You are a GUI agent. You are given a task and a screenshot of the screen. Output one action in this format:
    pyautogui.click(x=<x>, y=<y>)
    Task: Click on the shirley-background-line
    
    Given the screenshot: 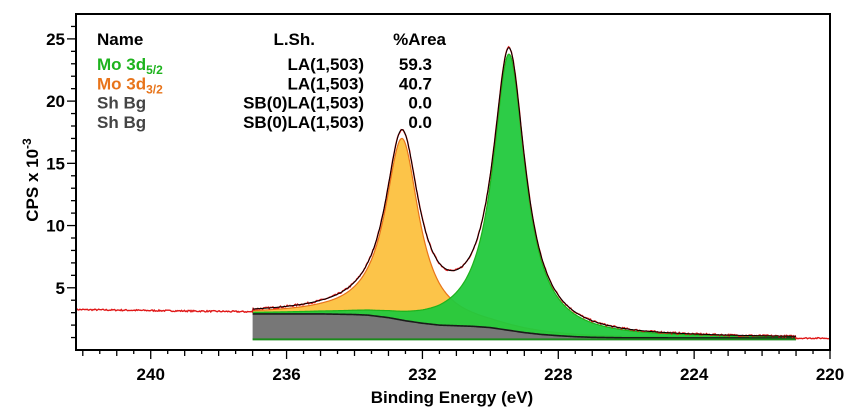 What is the action you would take?
    pyautogui.click(x=524, y=326)
    